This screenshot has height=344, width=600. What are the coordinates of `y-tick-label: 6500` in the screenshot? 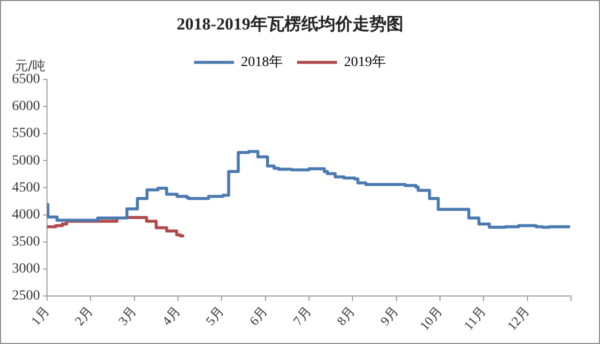 It's located at (26, 80).